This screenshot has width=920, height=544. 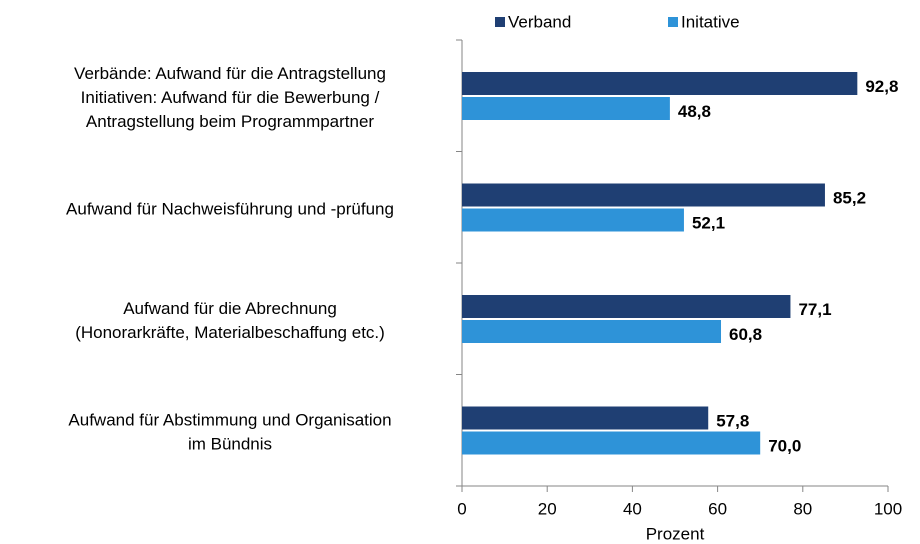 What do you see at coordinates (229, 420) in the screenshot?
I see `category-label: Aufwand für Abstimmung und Organisation` at bounding box center [229, 420].